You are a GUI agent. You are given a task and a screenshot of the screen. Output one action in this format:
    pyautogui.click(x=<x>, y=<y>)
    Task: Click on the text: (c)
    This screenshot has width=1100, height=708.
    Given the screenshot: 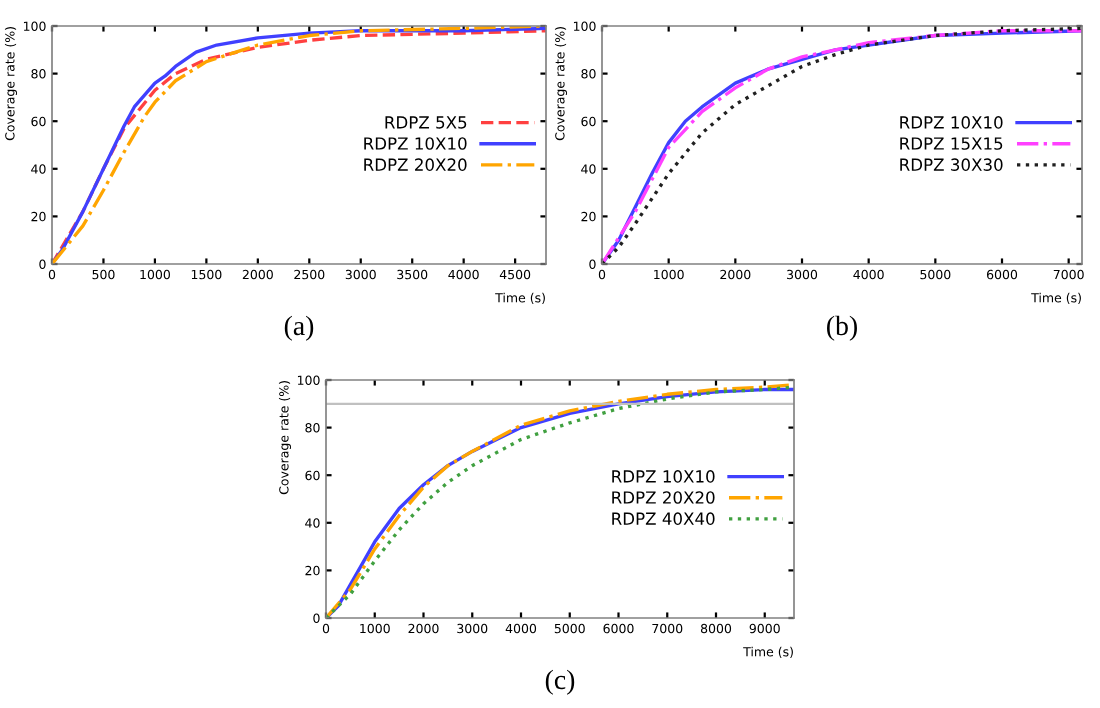 What is the action you would take?
    pyautogui.click(x=560, y=682)
    